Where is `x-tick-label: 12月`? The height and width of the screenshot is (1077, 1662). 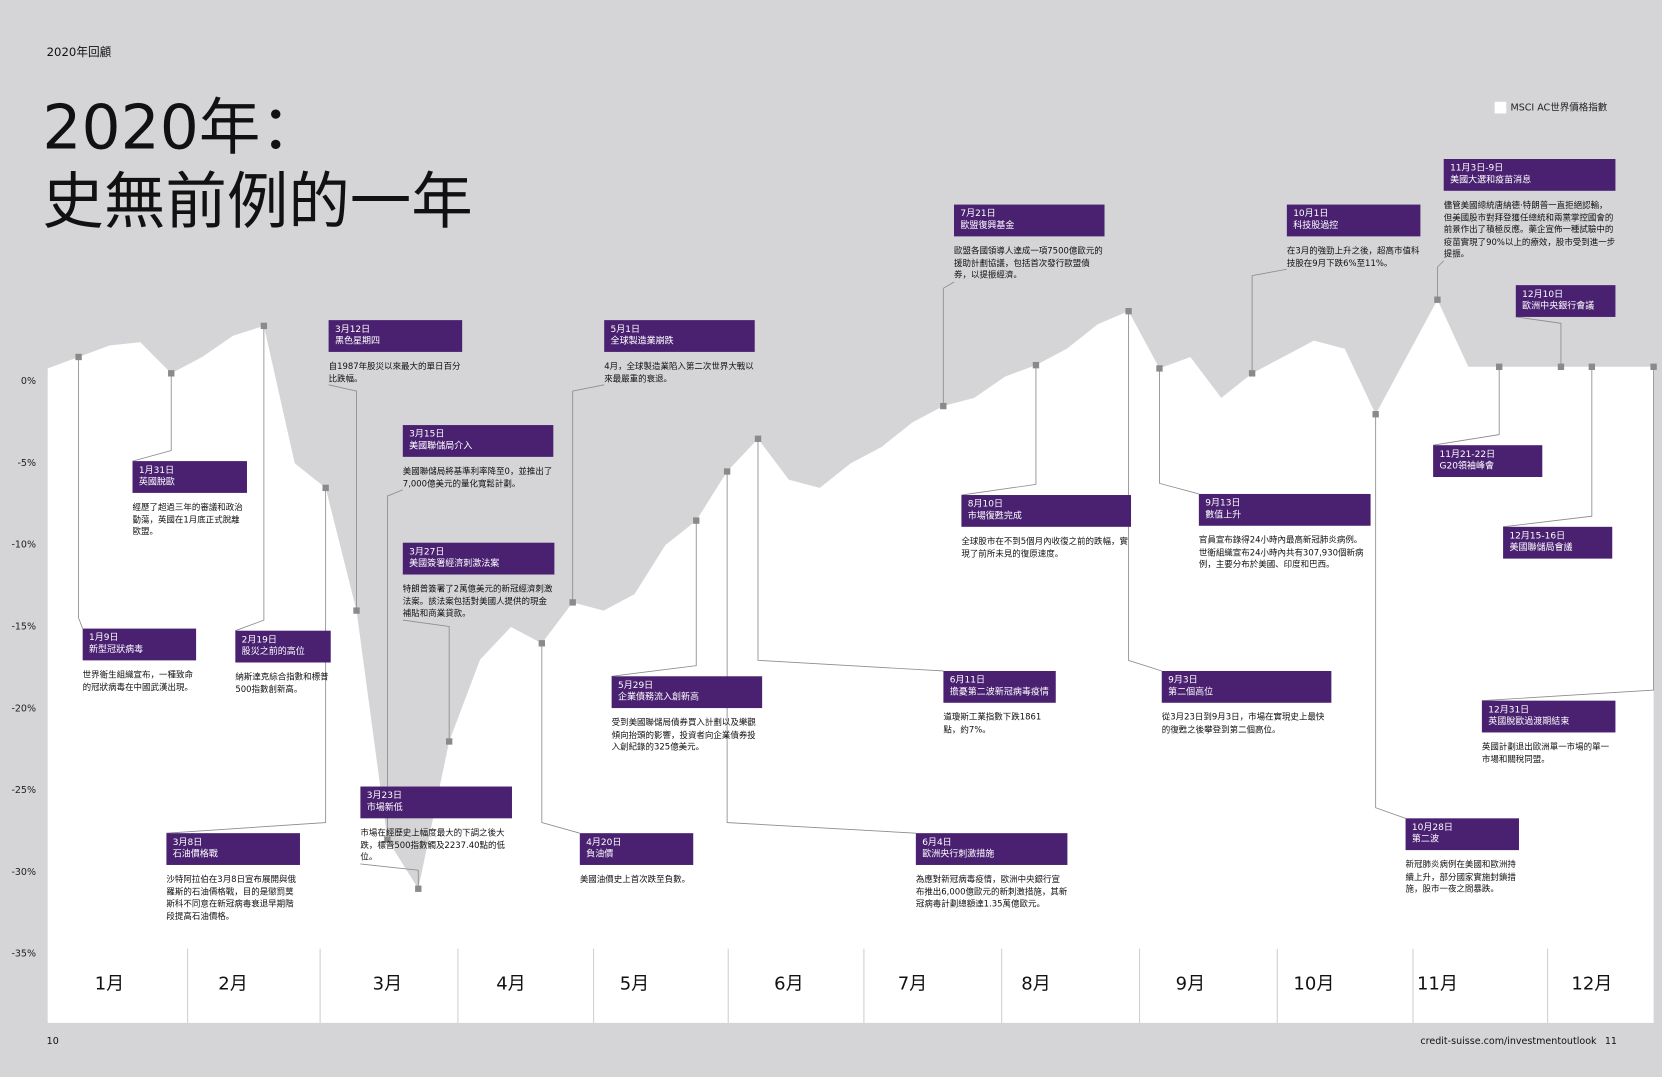
x-tick-label: 12月 is located at coordinates (1591, 984).